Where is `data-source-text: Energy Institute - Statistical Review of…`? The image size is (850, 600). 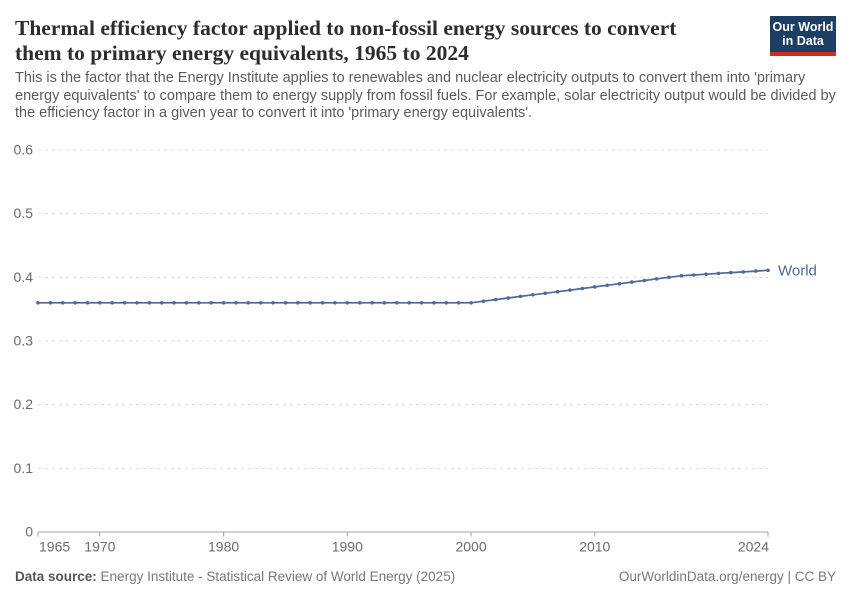 data-source-text: Energy Institute - Statistical Review of… is located at coordinates (278, 576).